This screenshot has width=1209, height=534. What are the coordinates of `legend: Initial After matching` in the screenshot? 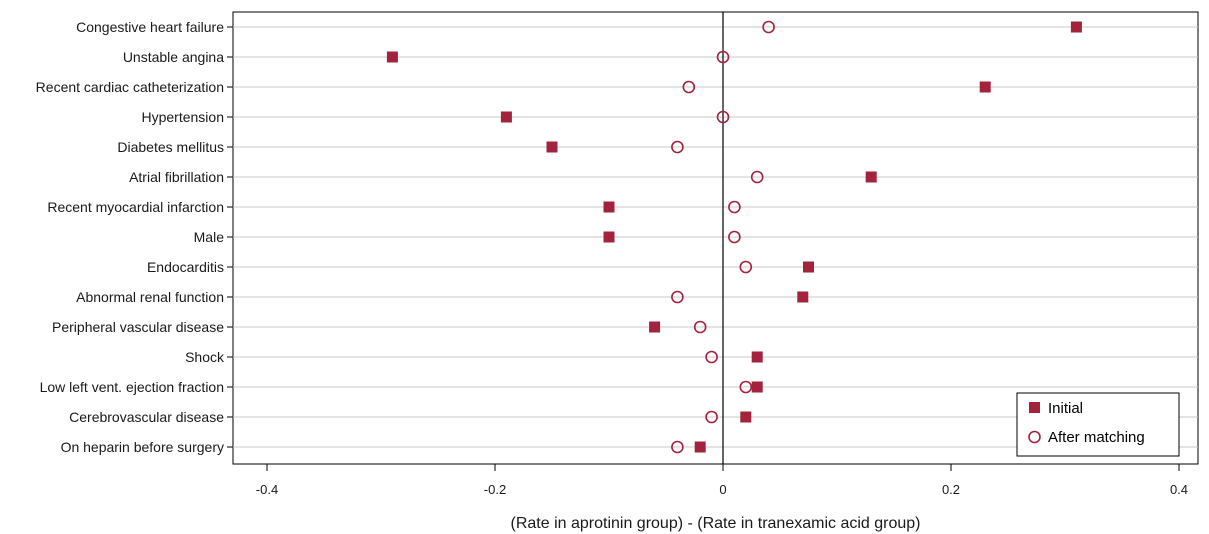 It's located at (1098, 424).